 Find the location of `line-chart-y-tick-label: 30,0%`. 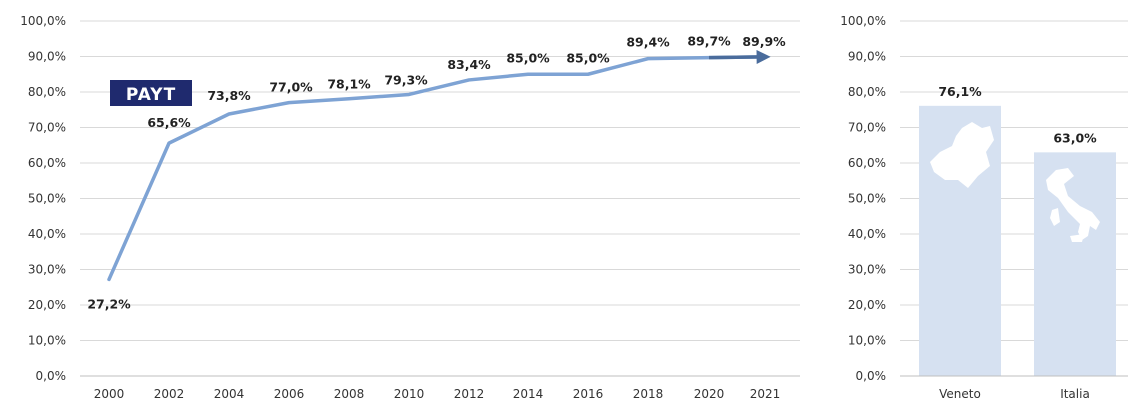

line-chart-y-tick-label: 30,0% is located at coordinates (47, 270).